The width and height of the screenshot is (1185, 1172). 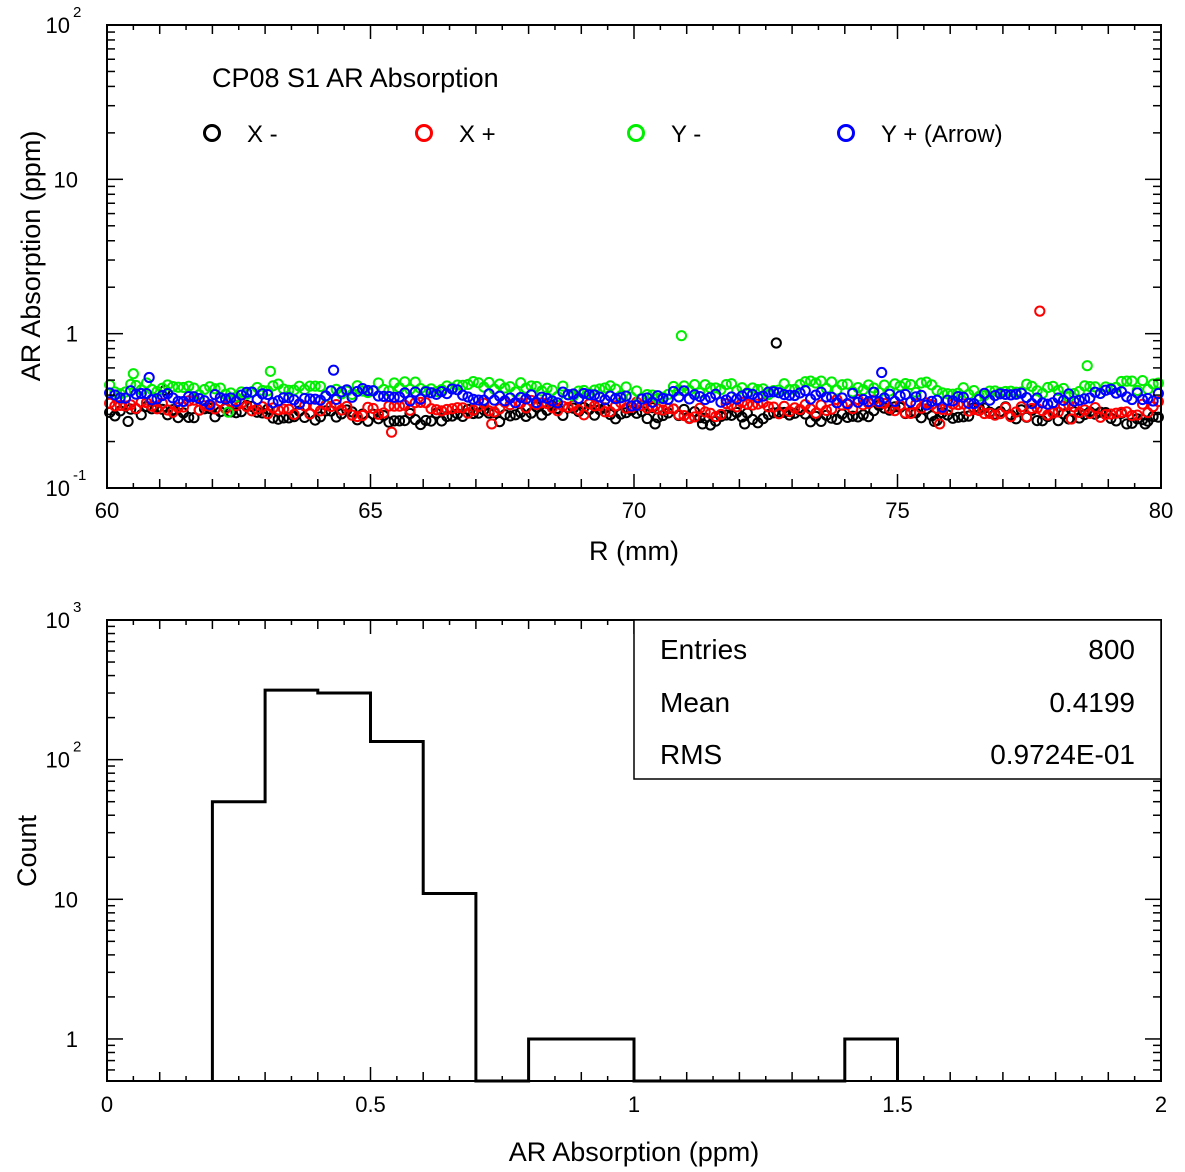 What do you see at coordinates (79, 475) in the screenshot?
I see `y-tick-exponent: -1` at bounding box center [79, 475].